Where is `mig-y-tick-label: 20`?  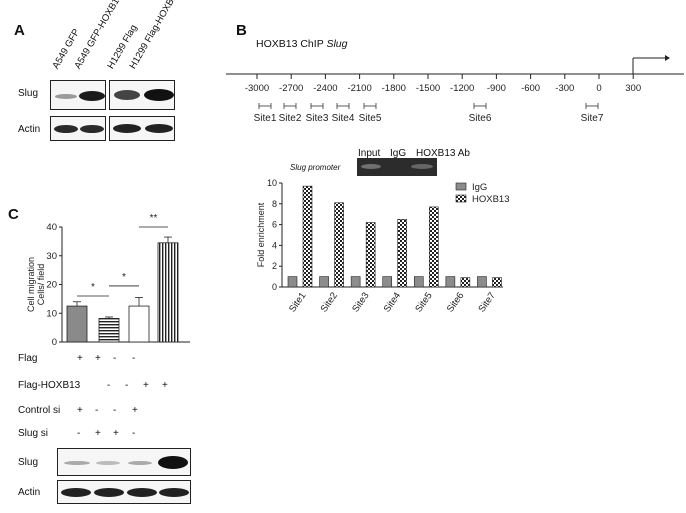
mig-y-tick-label: 20 is located at coordinates (51, 285).